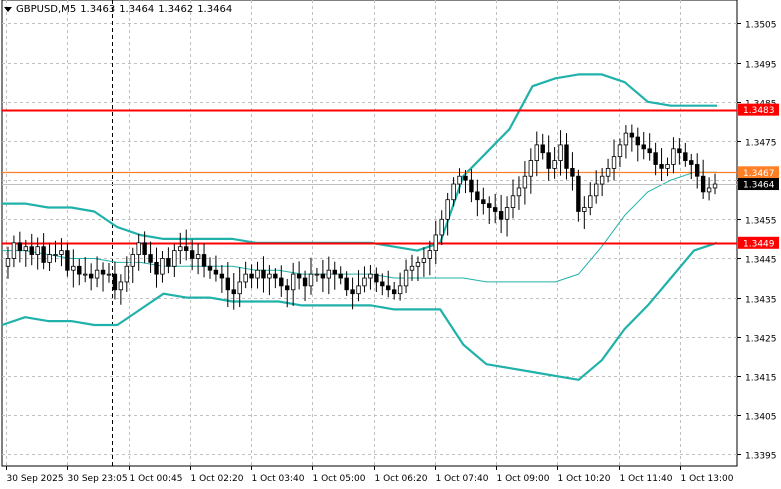 The width and height of the screenshot is (781, 489). What do you see at coordinates (761, 340) in the screenshot?
I see `y-tick-label: 1.3425` at bounding box center [761, 340].